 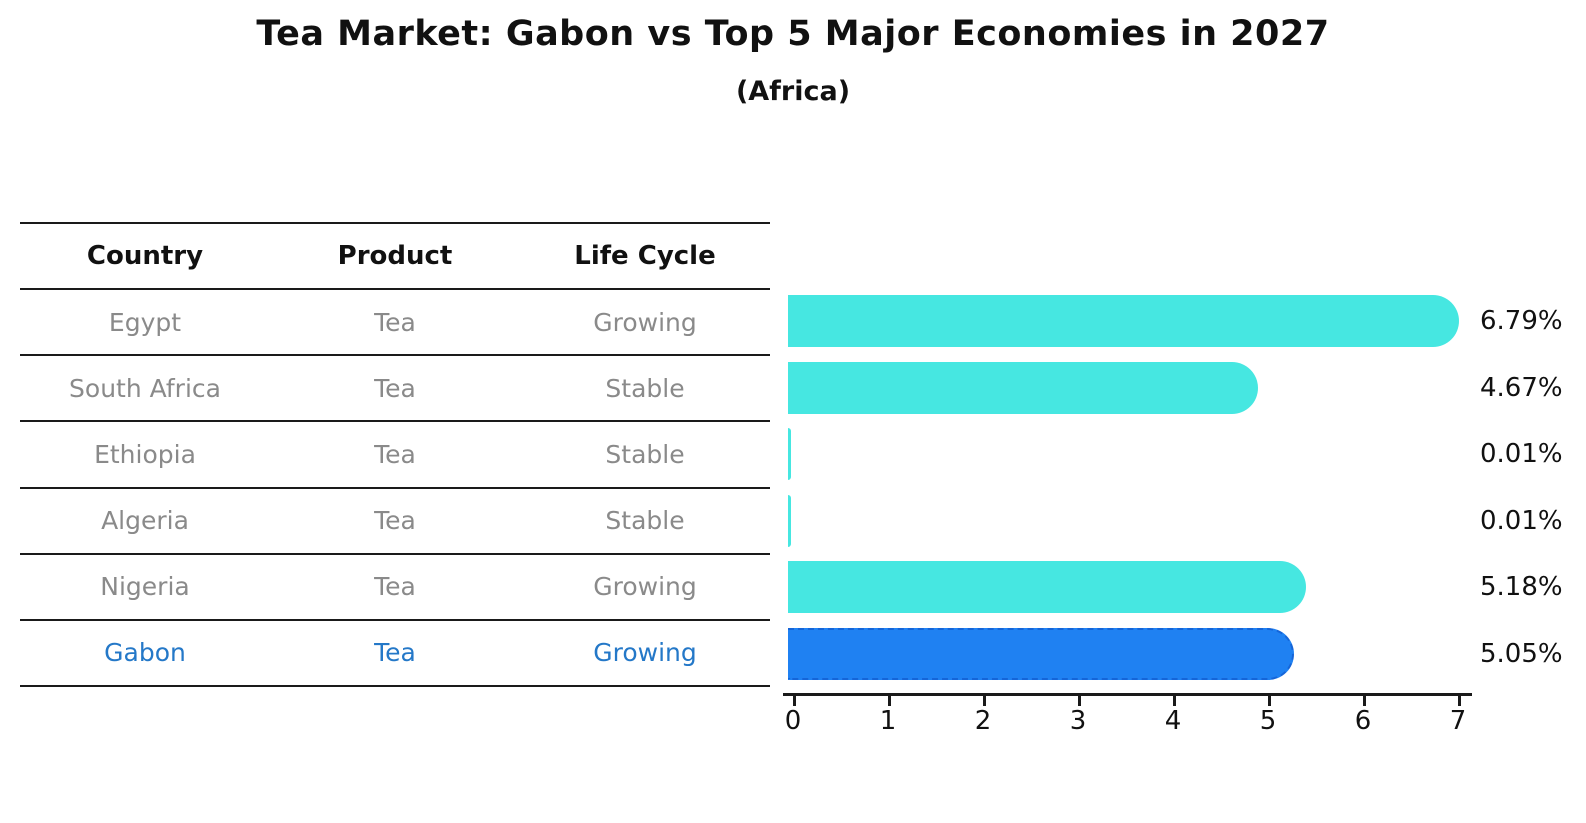 I want to click on x-axis-tick-label: 0, so click(x=793, y=721).